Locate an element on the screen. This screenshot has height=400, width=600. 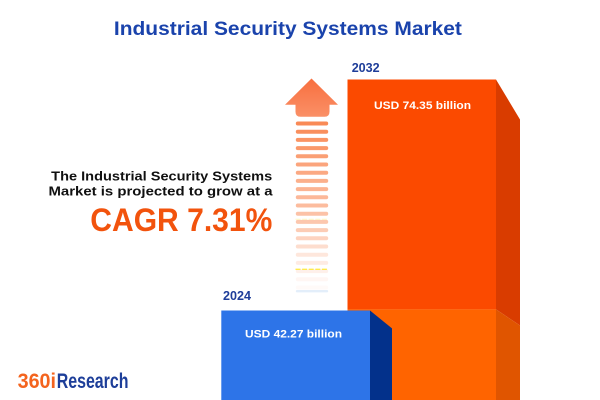
svg-text: USD 74.35 billion is located at coordinates (422, 106).